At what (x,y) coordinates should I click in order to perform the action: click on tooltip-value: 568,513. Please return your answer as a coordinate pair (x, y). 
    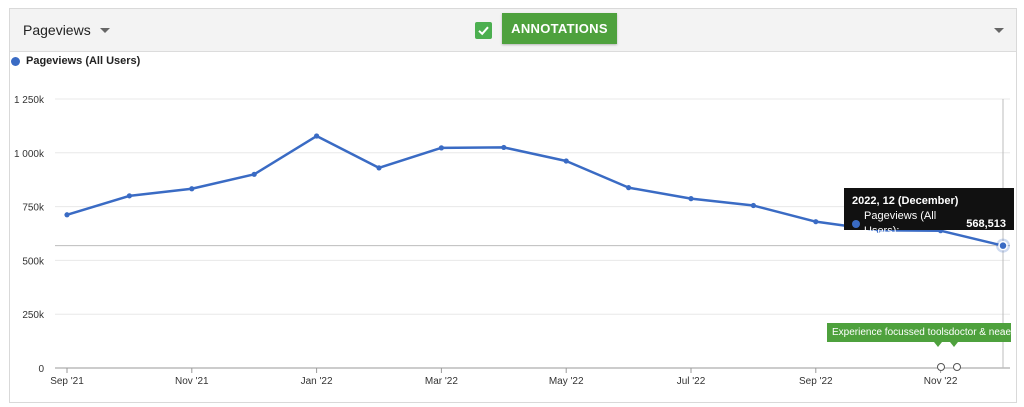
    Looking at the image, I should click on (986, 223).